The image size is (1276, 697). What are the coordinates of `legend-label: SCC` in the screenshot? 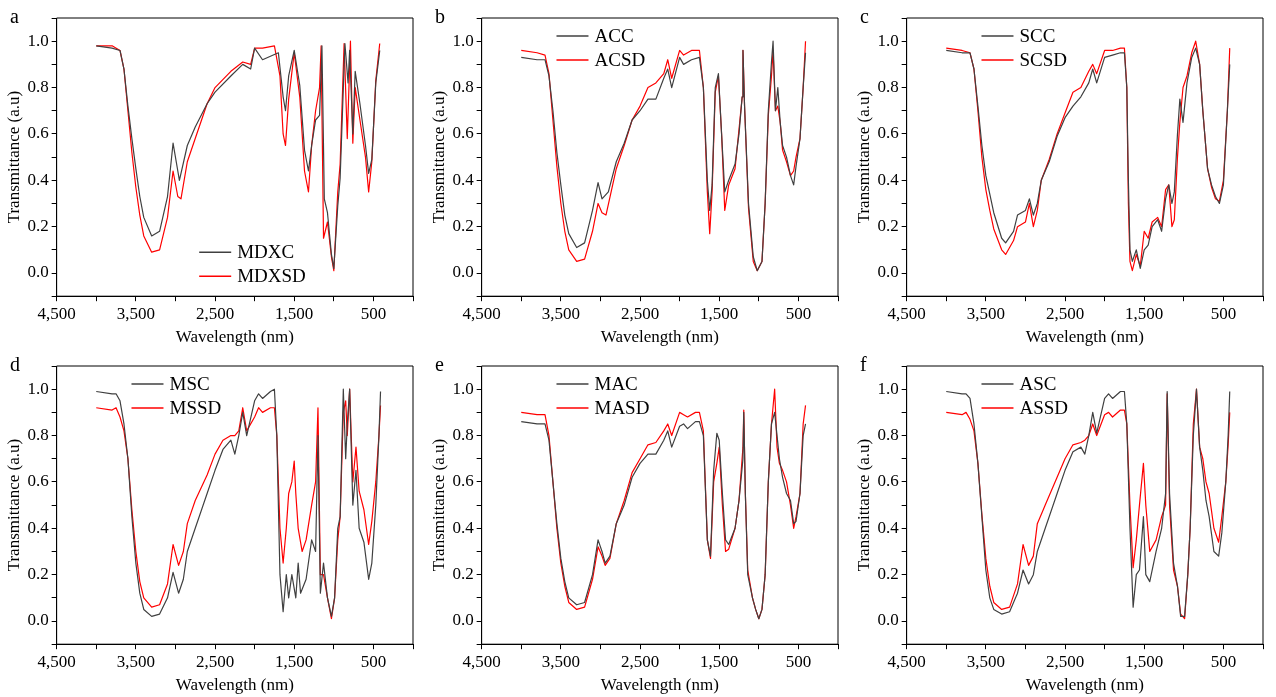 It's located at (1037, 35).